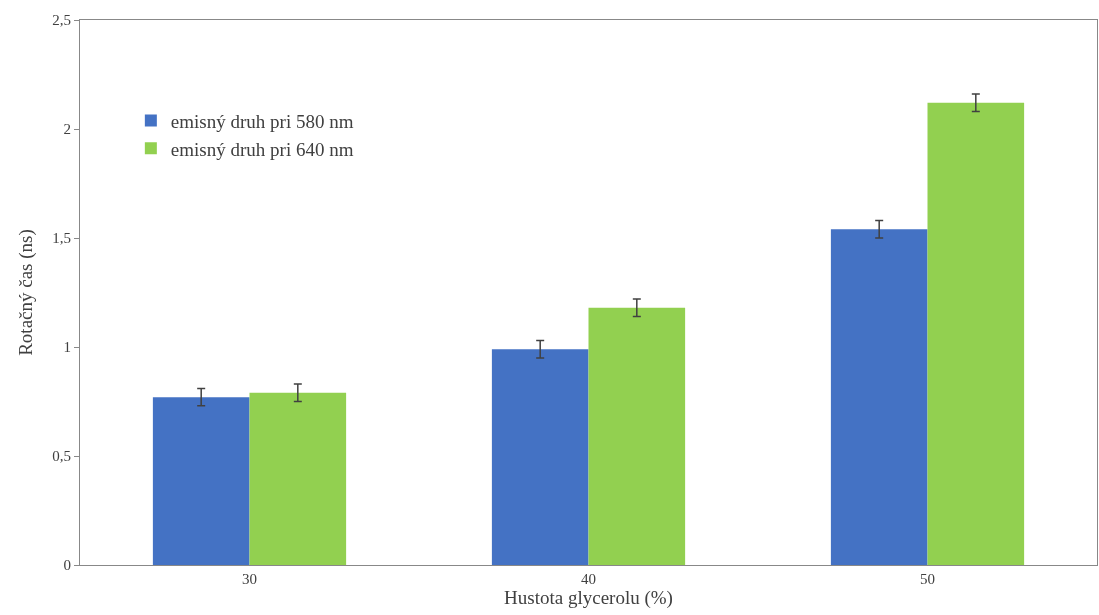 Image resolution: width=1099 pixels, height=615 pixels. Describe the element at coordinates (927, 579) in the screenshot. I see `x-tick-label: 50` at that location.